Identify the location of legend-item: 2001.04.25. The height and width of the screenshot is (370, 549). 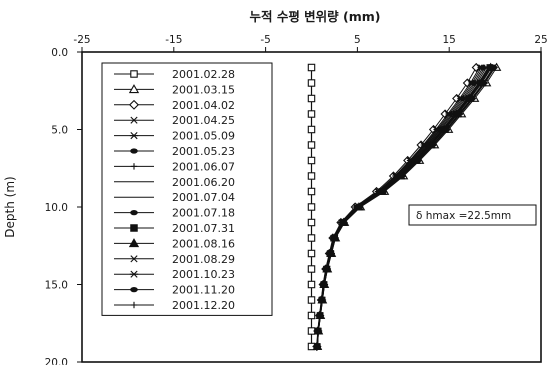
(174, 120).